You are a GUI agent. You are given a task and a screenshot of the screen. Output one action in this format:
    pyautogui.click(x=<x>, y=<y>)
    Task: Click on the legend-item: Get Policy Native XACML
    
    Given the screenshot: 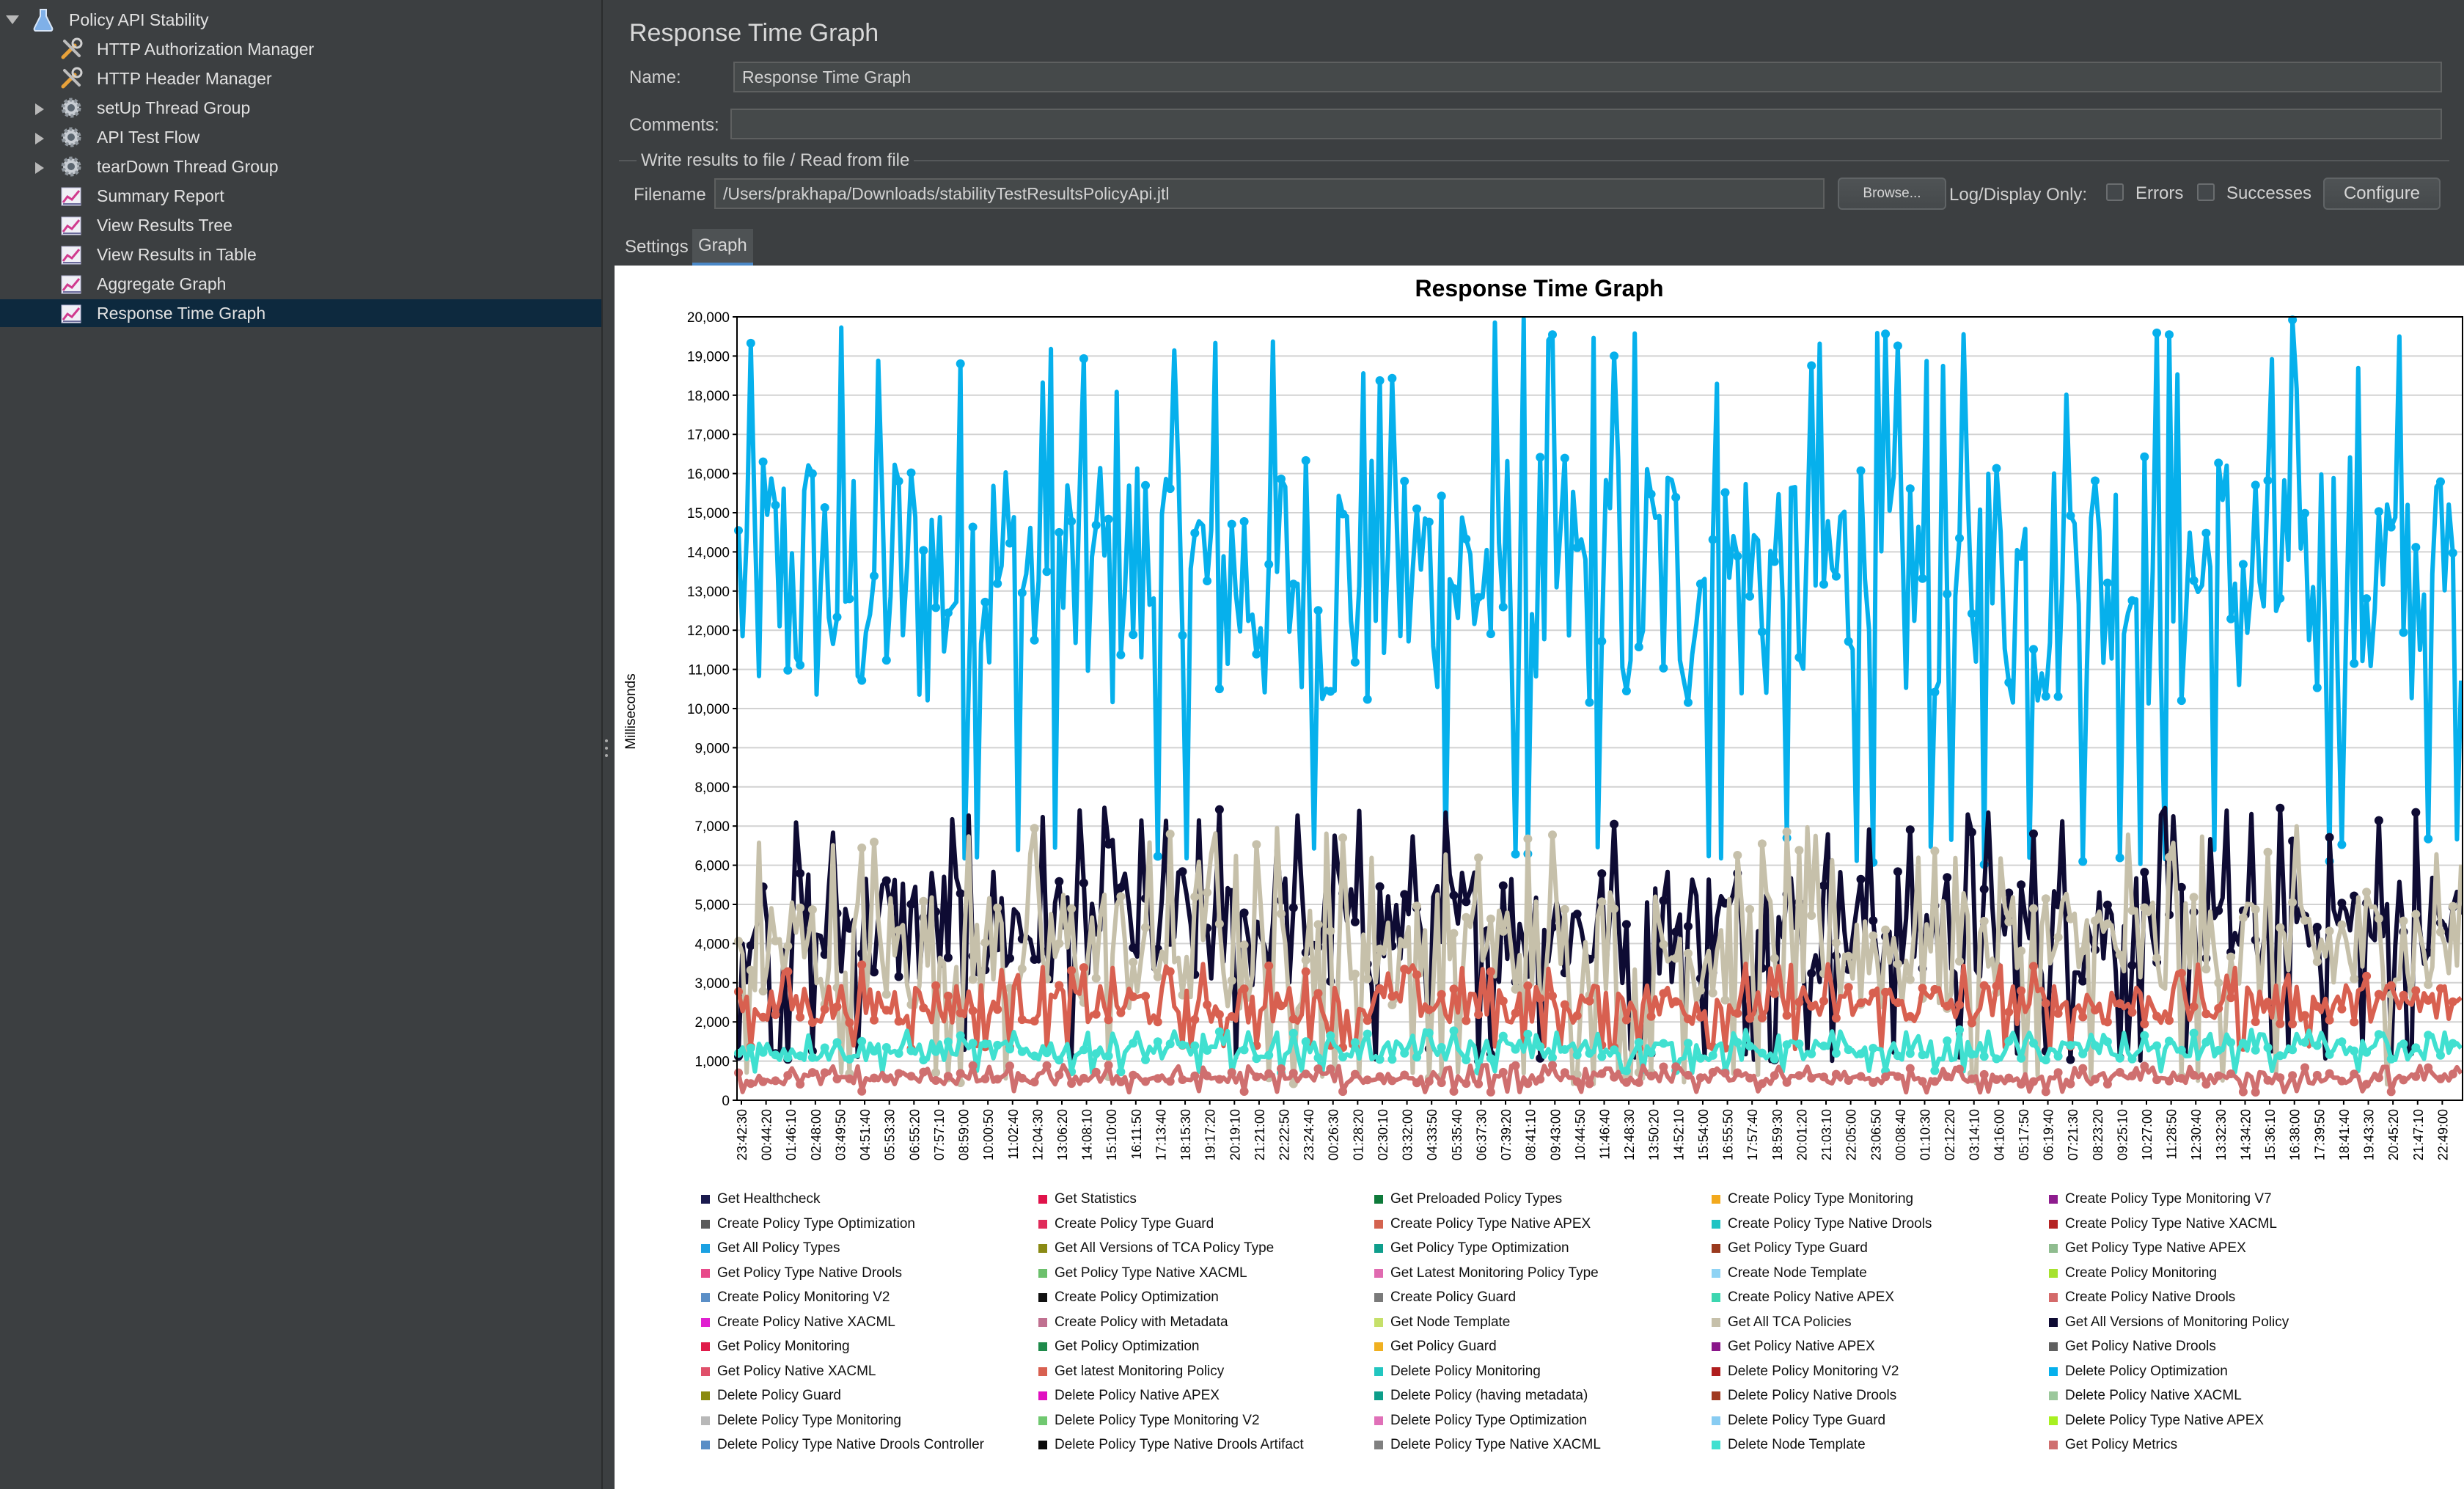 What is the action you would take?
    pyautogui.click(x=788, y=1372)
    